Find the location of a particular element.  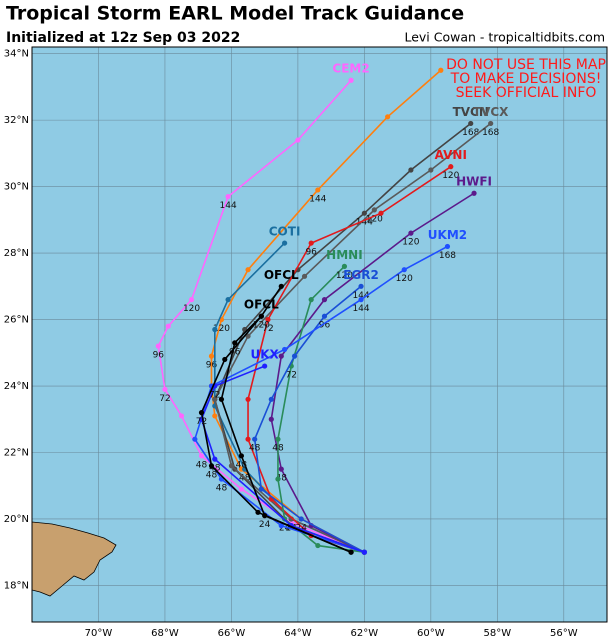

y-tick-label: 18°N is located at coordinates (16, 585).